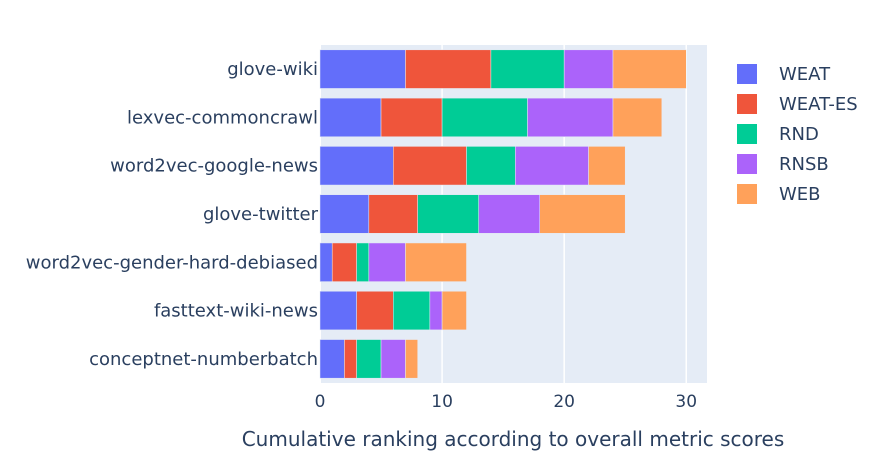 Image resolution: width=879 pixels, height=474 pixels. Describe the element at coordinates (272, 69) in the screenshot. I see `y-tick-label: glove-wiki` at that location.